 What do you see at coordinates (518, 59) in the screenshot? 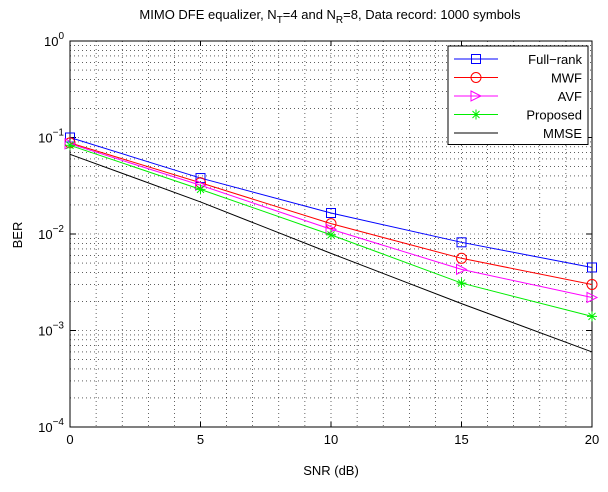
I see `legend-entry: Full−rank` at bounding box center [518, 59].